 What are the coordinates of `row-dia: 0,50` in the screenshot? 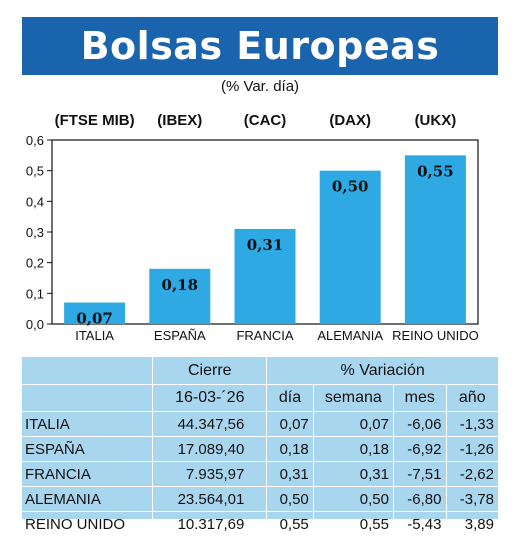 It's located at (290, 499).